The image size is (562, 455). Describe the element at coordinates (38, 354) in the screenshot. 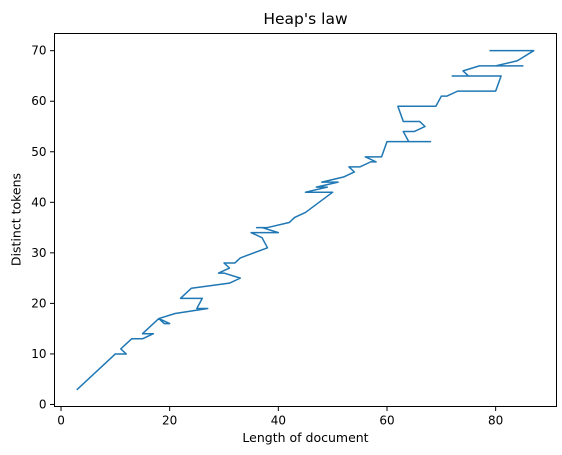

I see `y-tick-label: 10` at that location.